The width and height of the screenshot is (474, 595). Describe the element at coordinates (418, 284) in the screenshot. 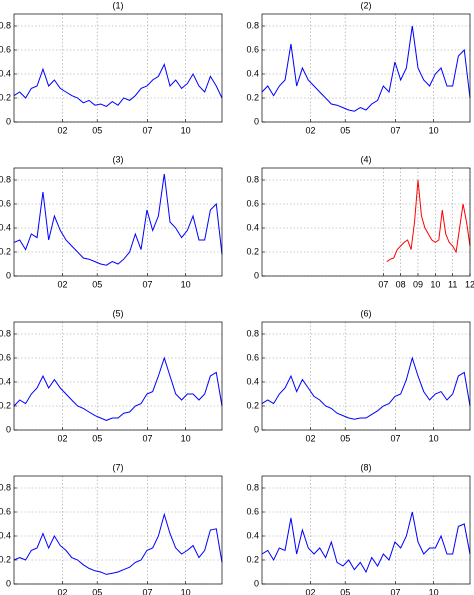

I see `x-tick-label: 09` at that location.